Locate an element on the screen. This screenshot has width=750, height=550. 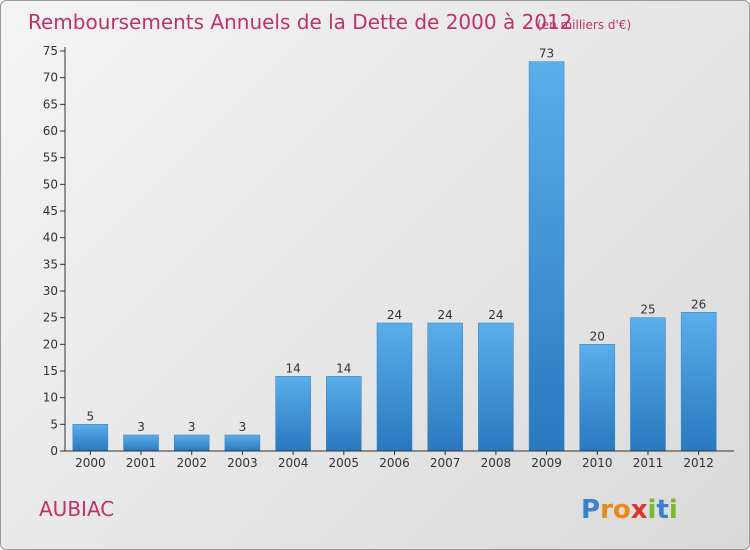
y-tick-label: 75 is located at coordinates (50, 51).